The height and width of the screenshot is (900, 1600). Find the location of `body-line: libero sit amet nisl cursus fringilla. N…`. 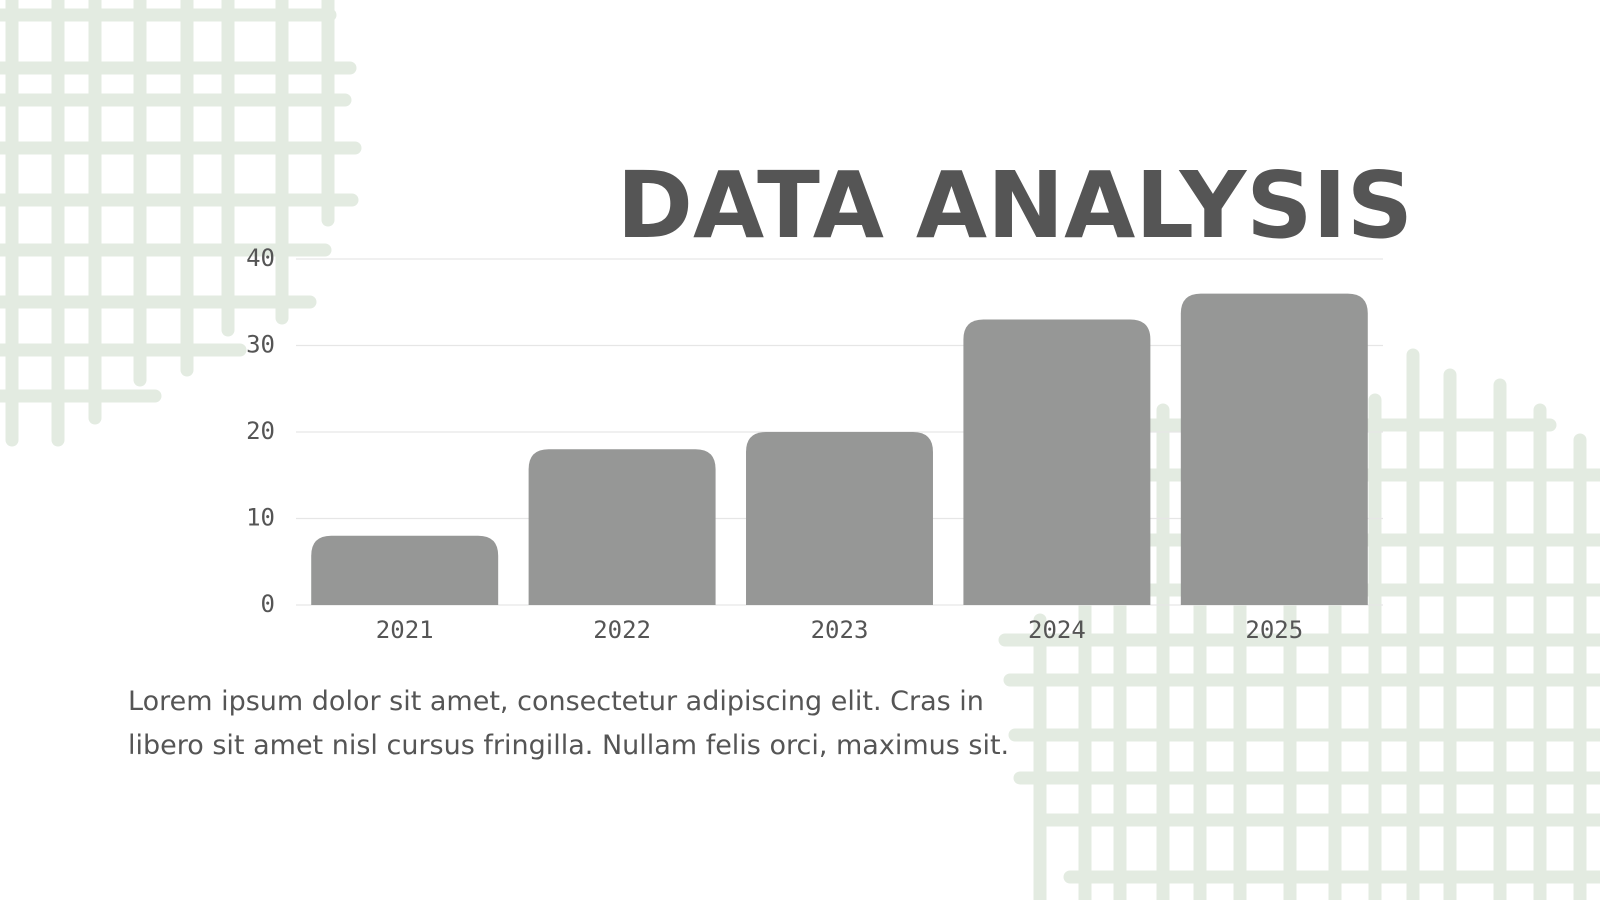

body-line: libero sit amet nisl cursus fringilla. N… is located at coordinates (569, 745).